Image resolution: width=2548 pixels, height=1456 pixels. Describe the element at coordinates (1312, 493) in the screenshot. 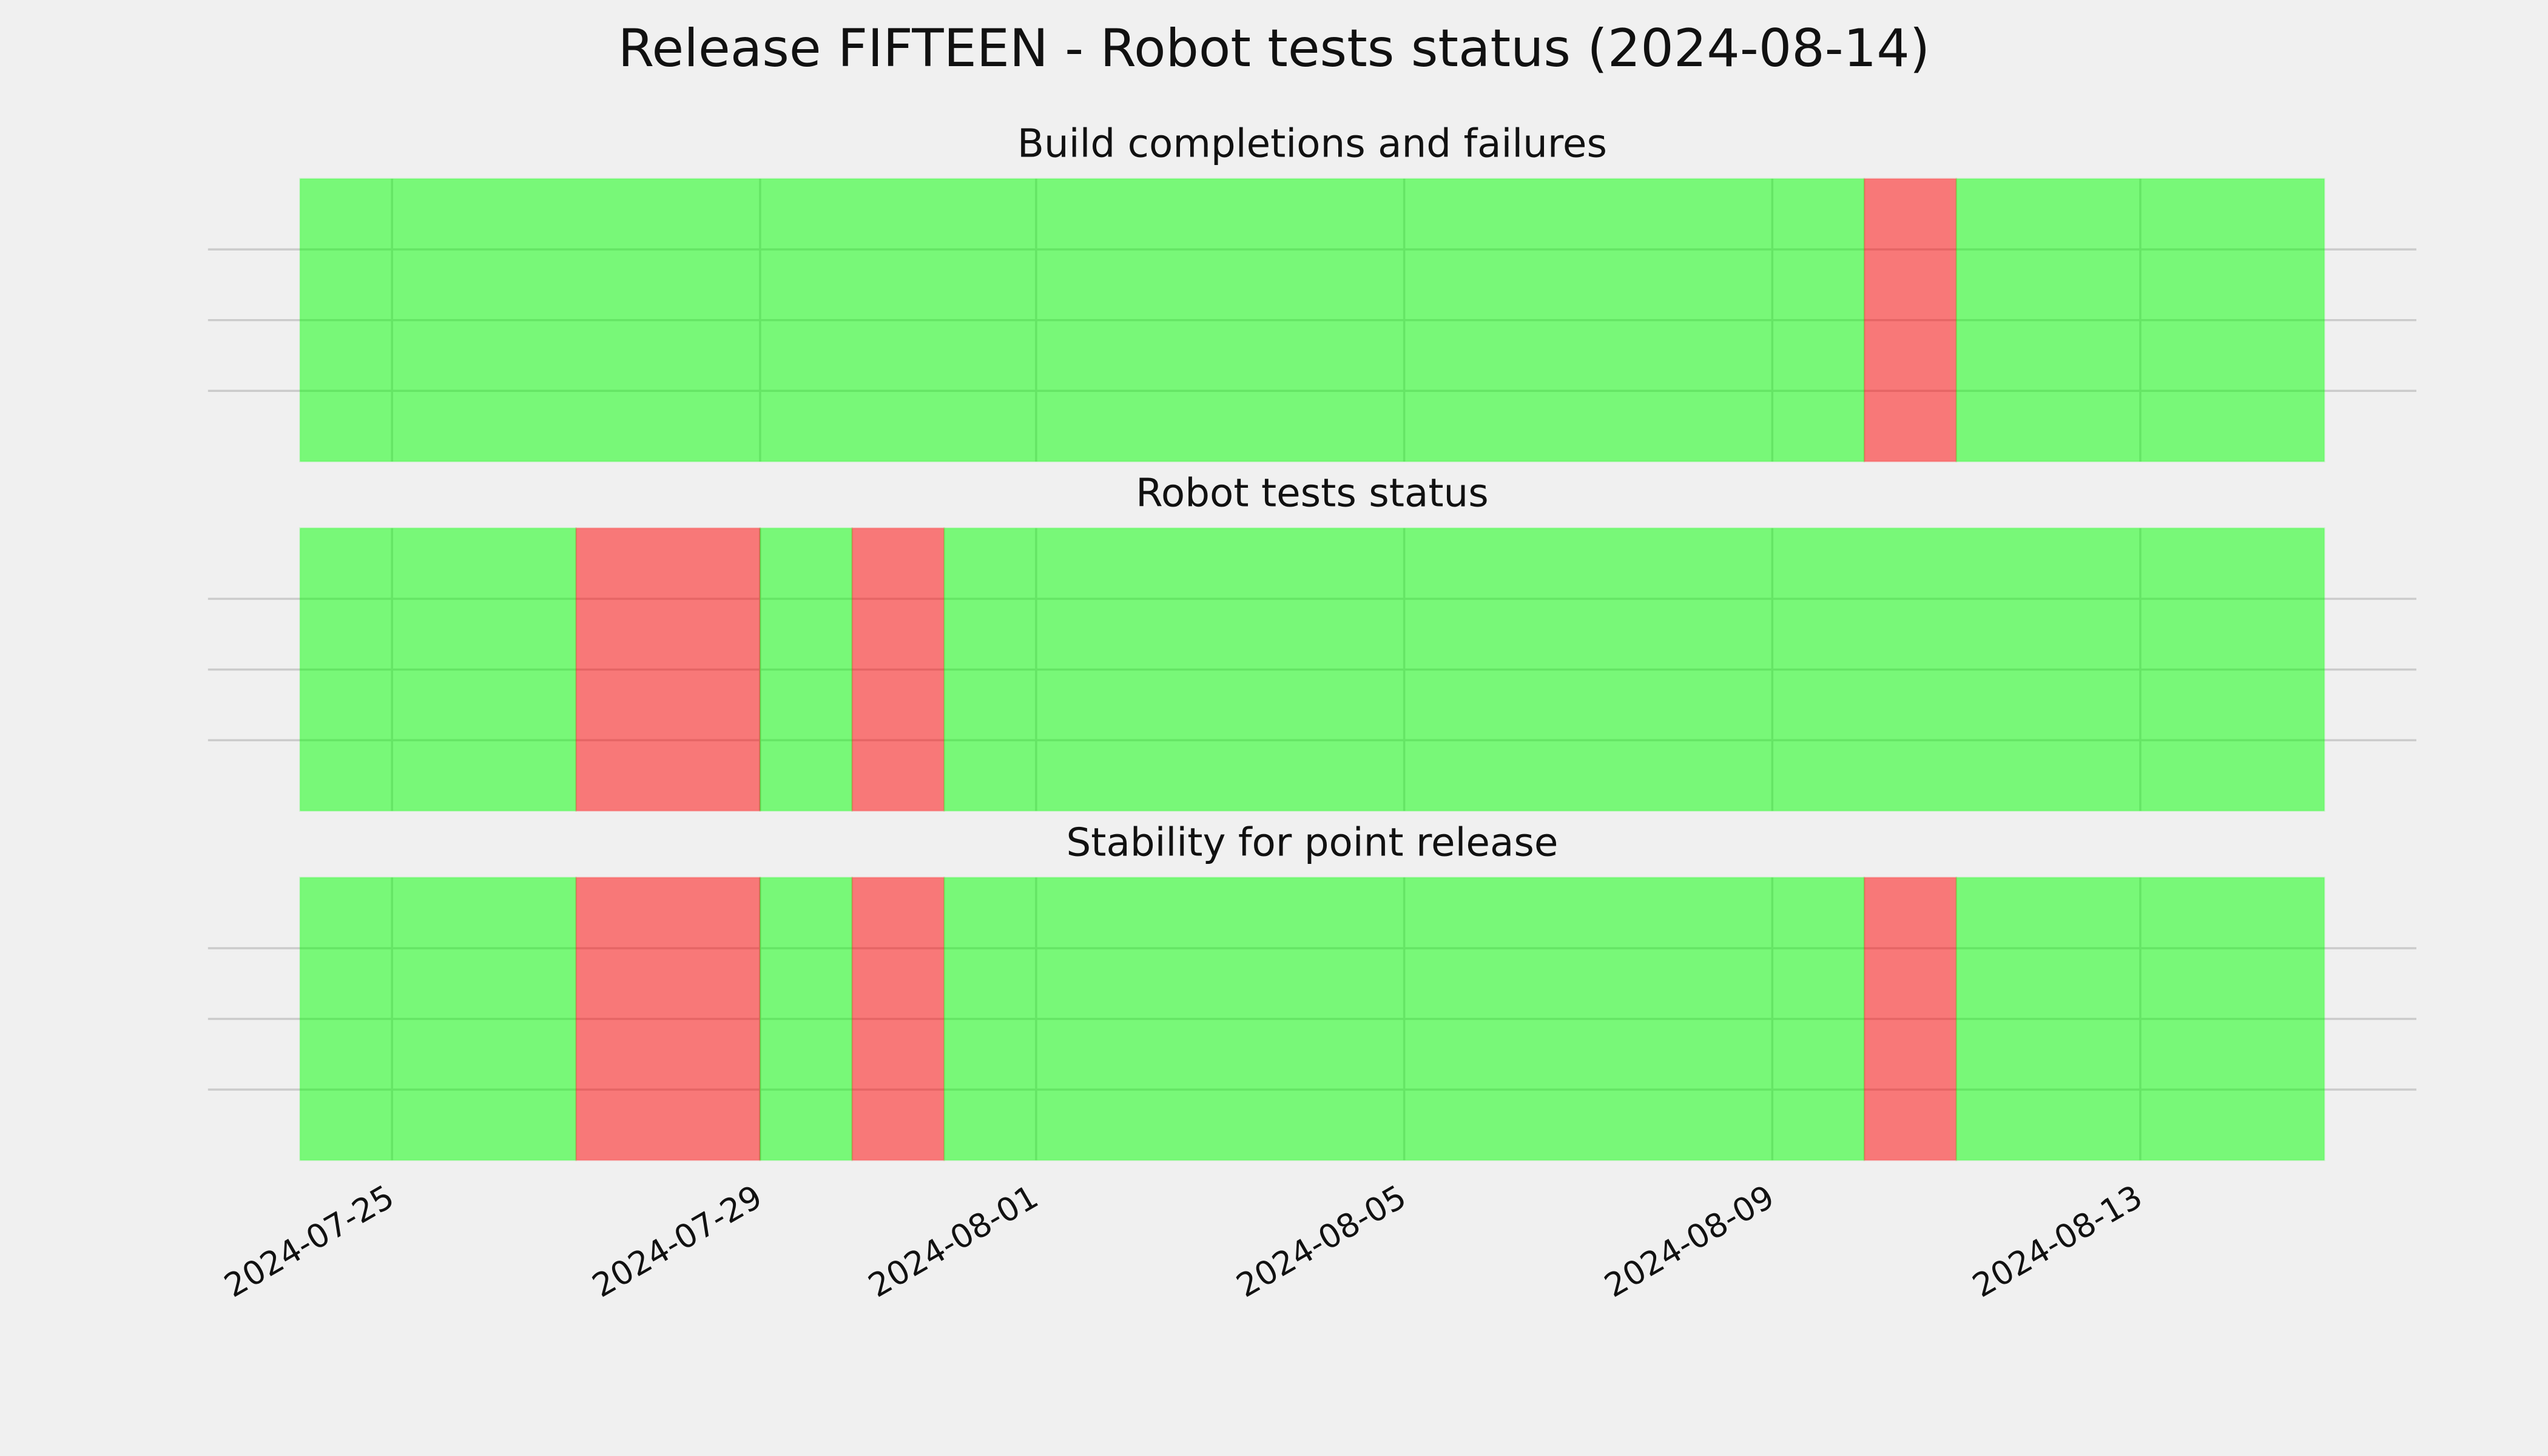

I see `subplot-title: Robot tests status` at that location.